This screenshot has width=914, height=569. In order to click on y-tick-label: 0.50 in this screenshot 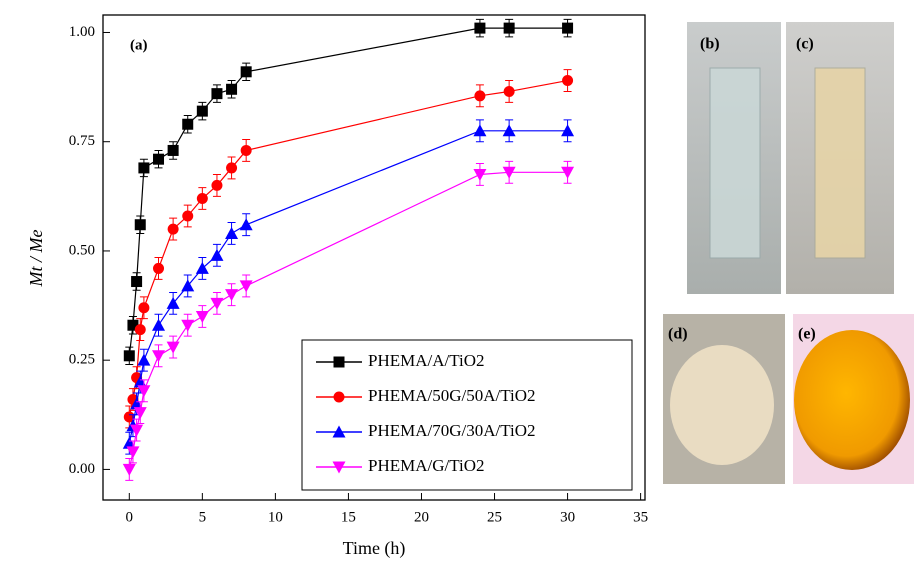, I will do `click(82, 250)`.